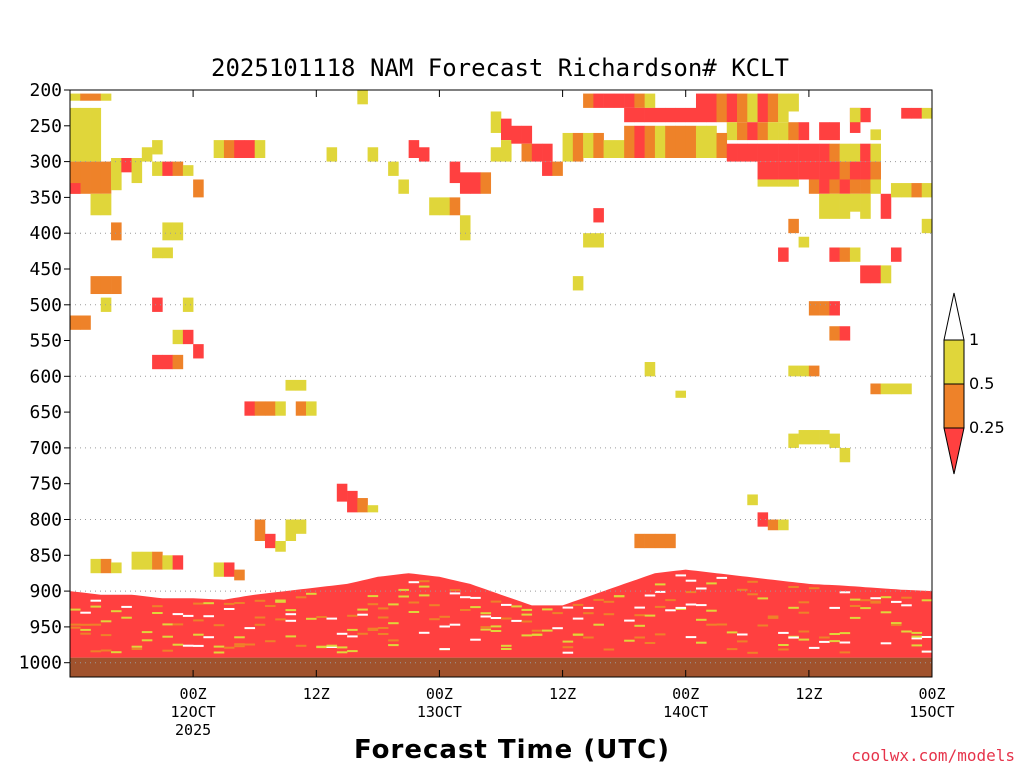 The image size is (1024, 768). I want to click on x-tick-label: 00Z, so click(931, 694).